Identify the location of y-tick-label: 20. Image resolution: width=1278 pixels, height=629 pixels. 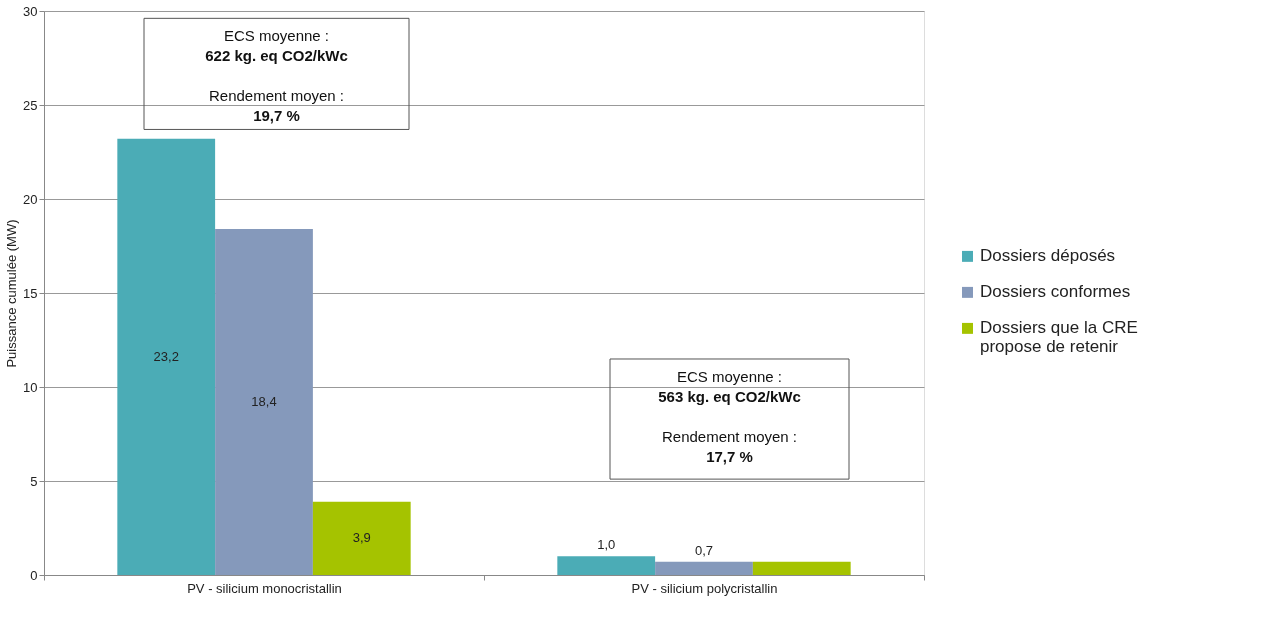
(30, 199).